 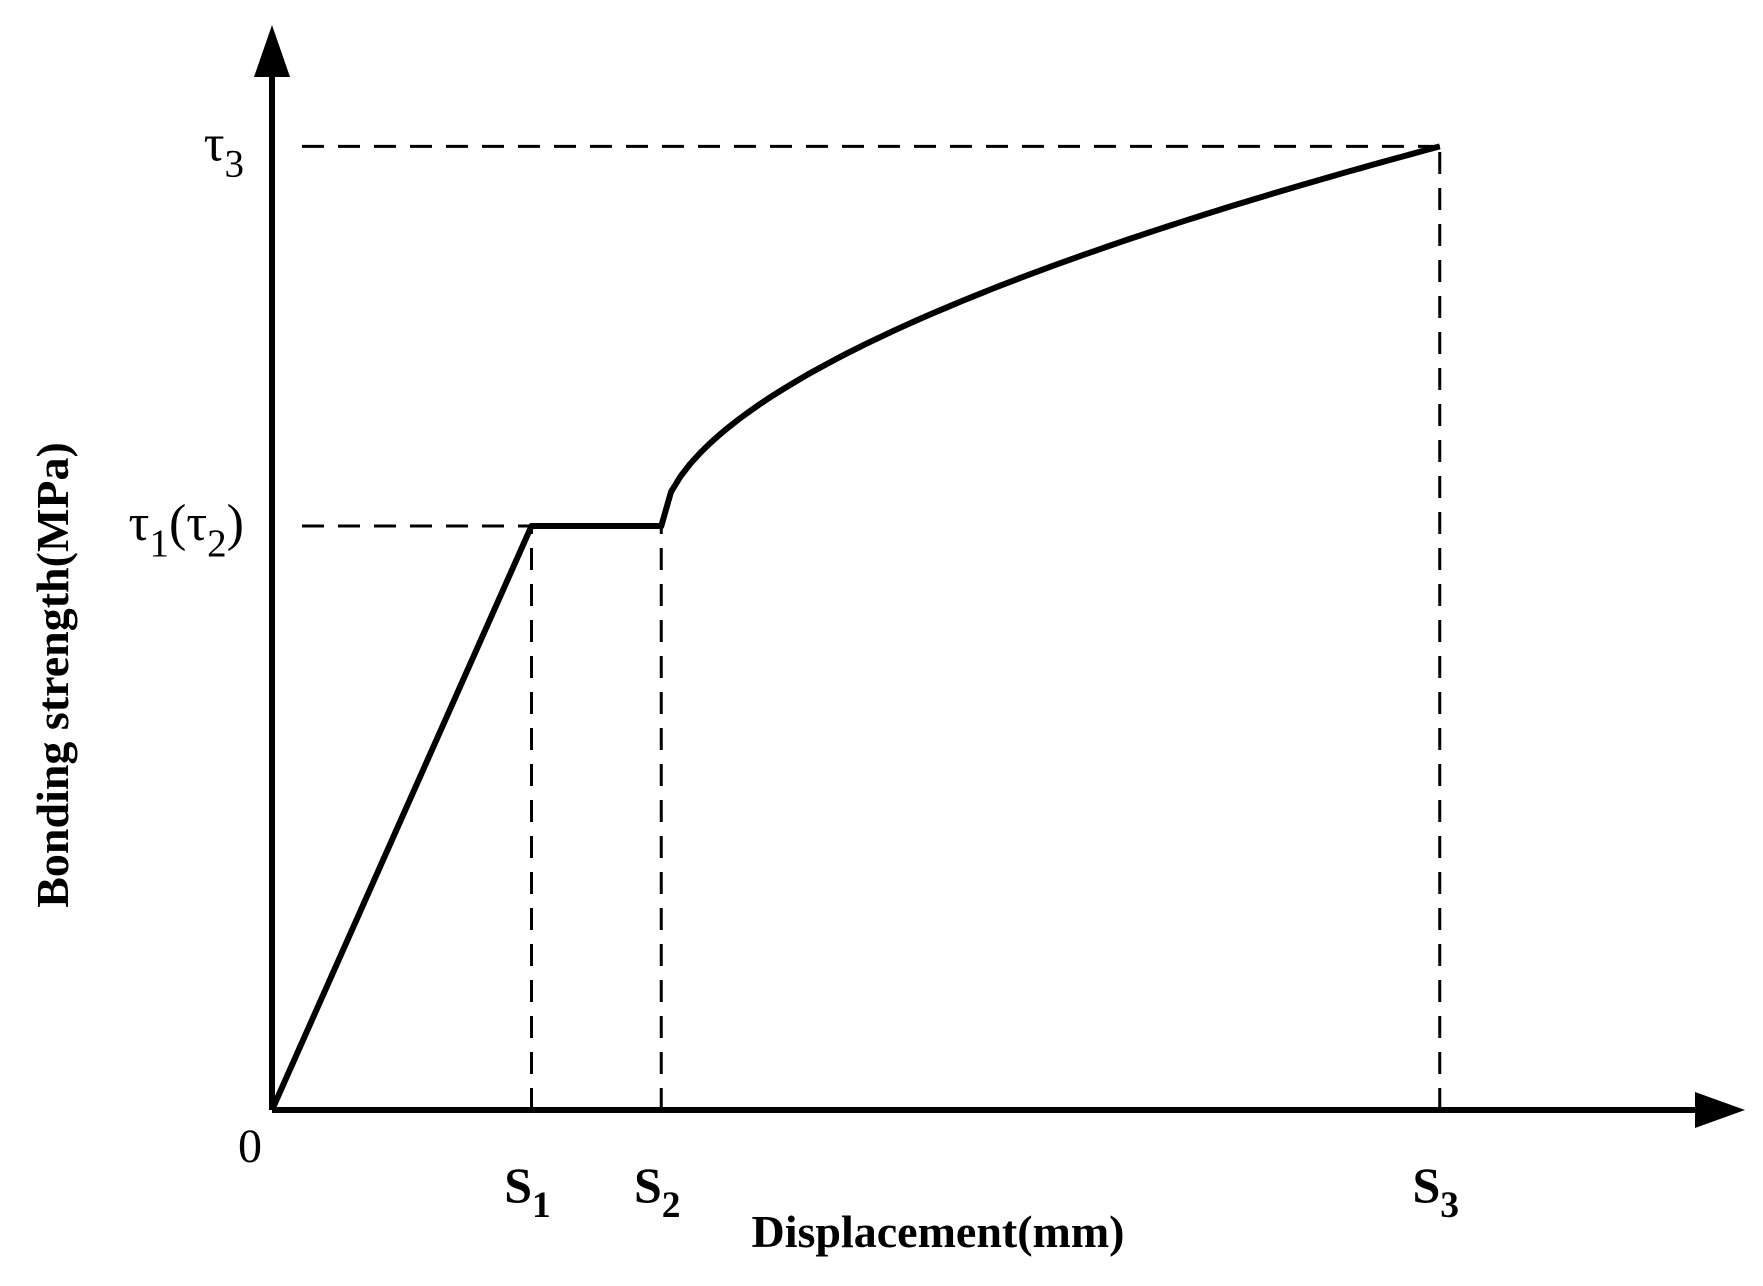 I want to click on x-axis-arrow-icon, so click(x=1720, y=1110).